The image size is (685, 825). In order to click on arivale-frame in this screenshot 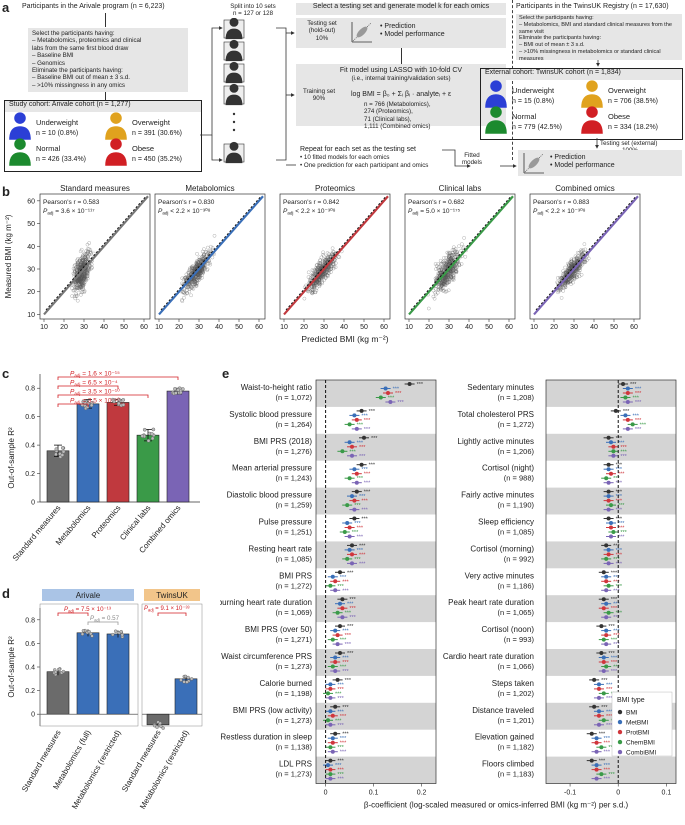, I will do `click(89, 665)`.